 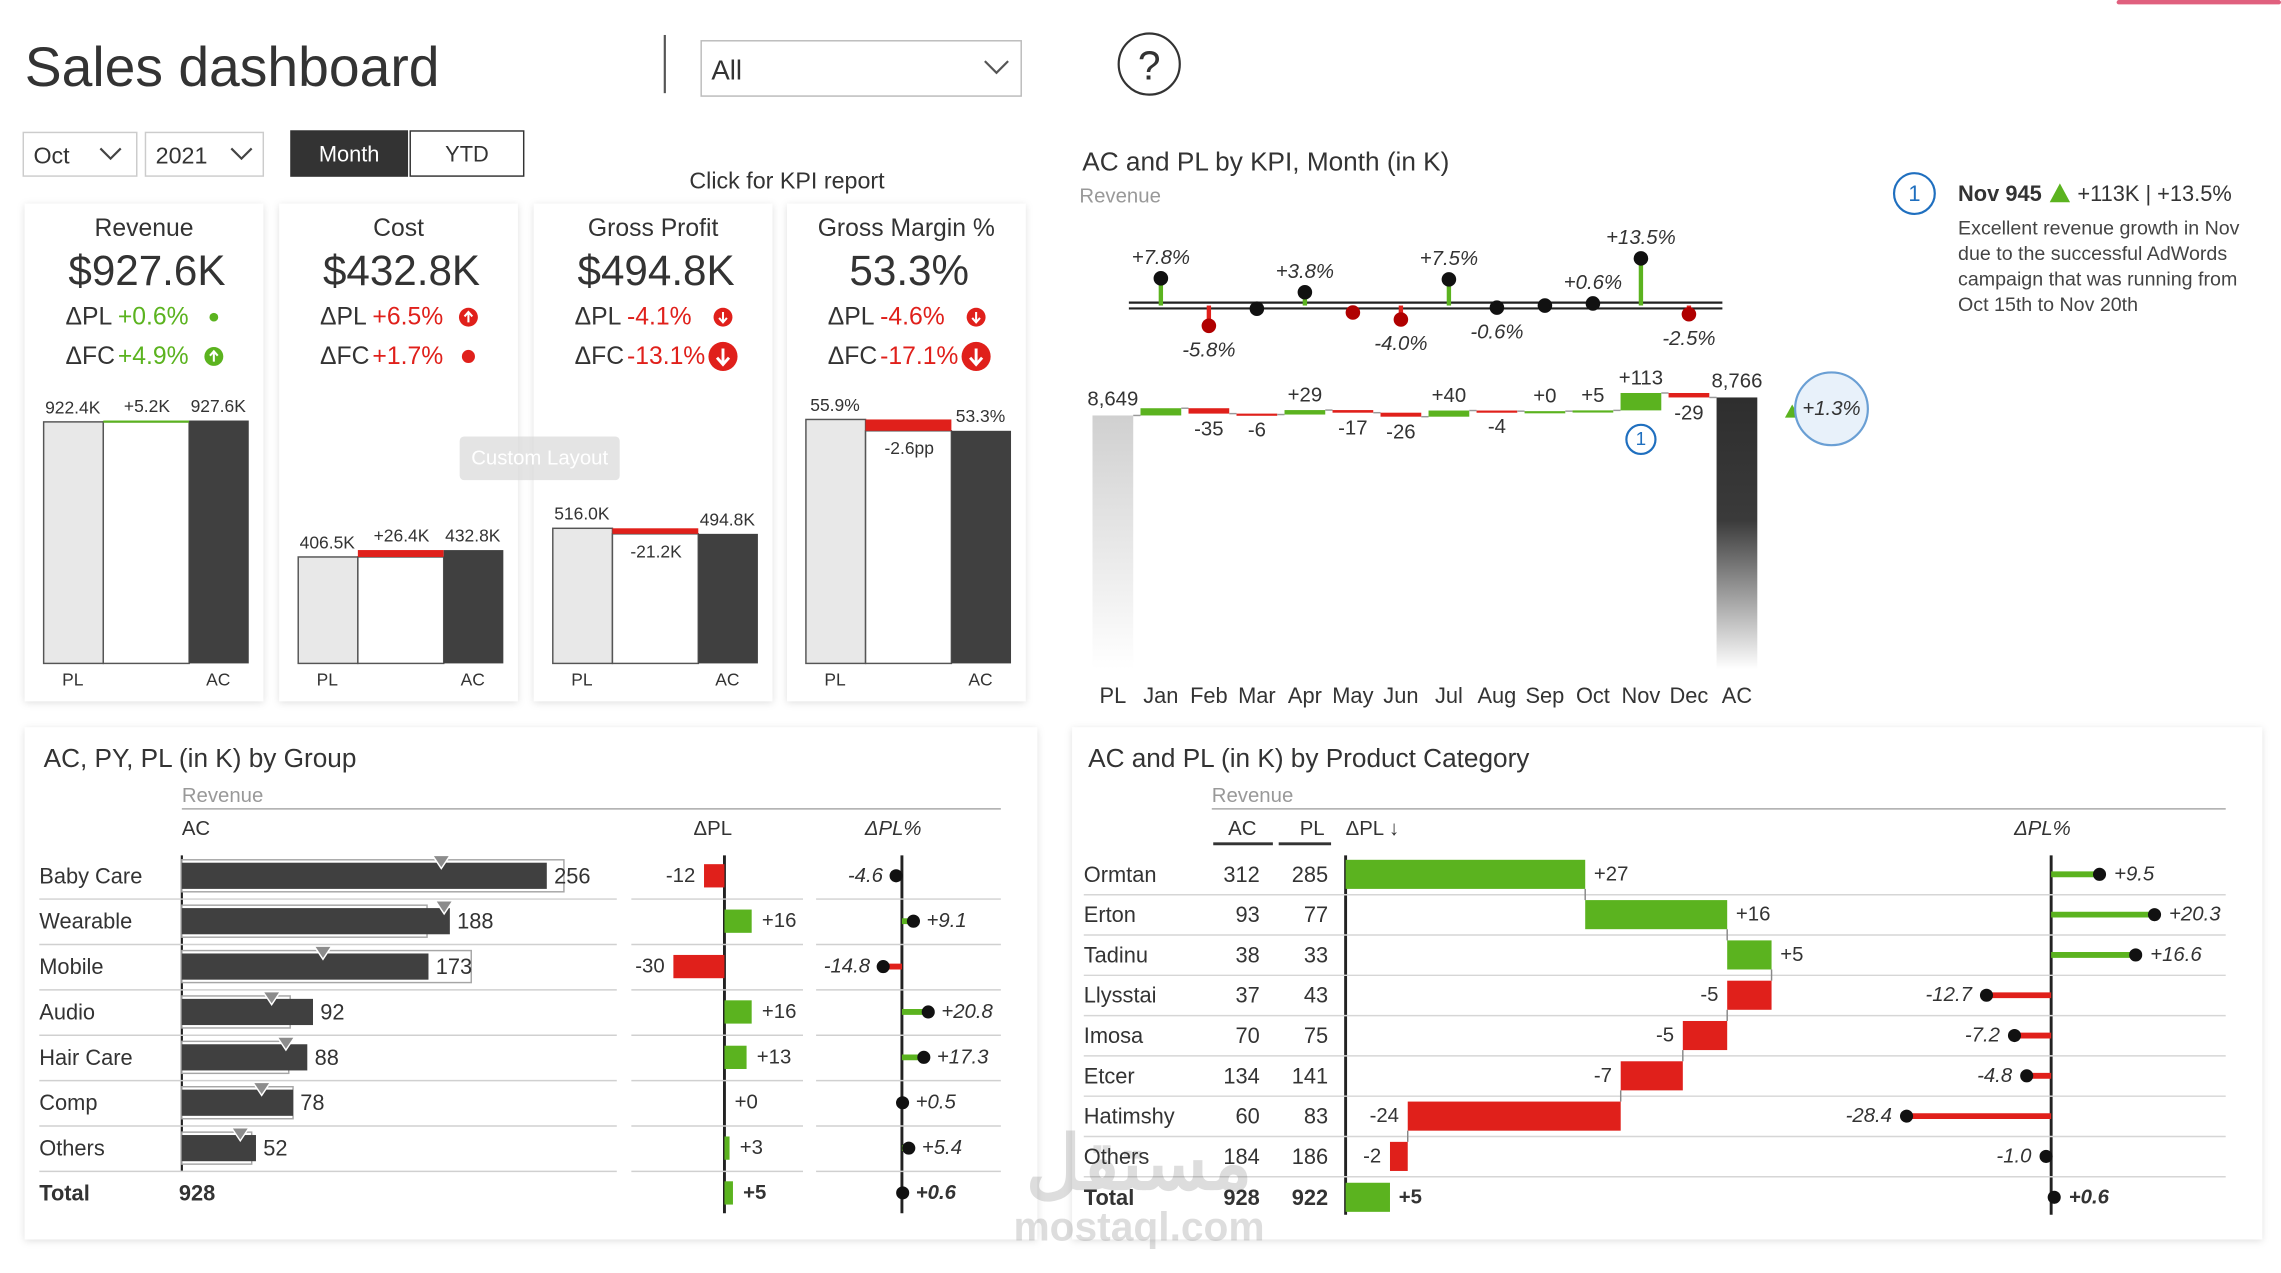 I want to click on row-label: Comp, so click(x=68, y=1102).